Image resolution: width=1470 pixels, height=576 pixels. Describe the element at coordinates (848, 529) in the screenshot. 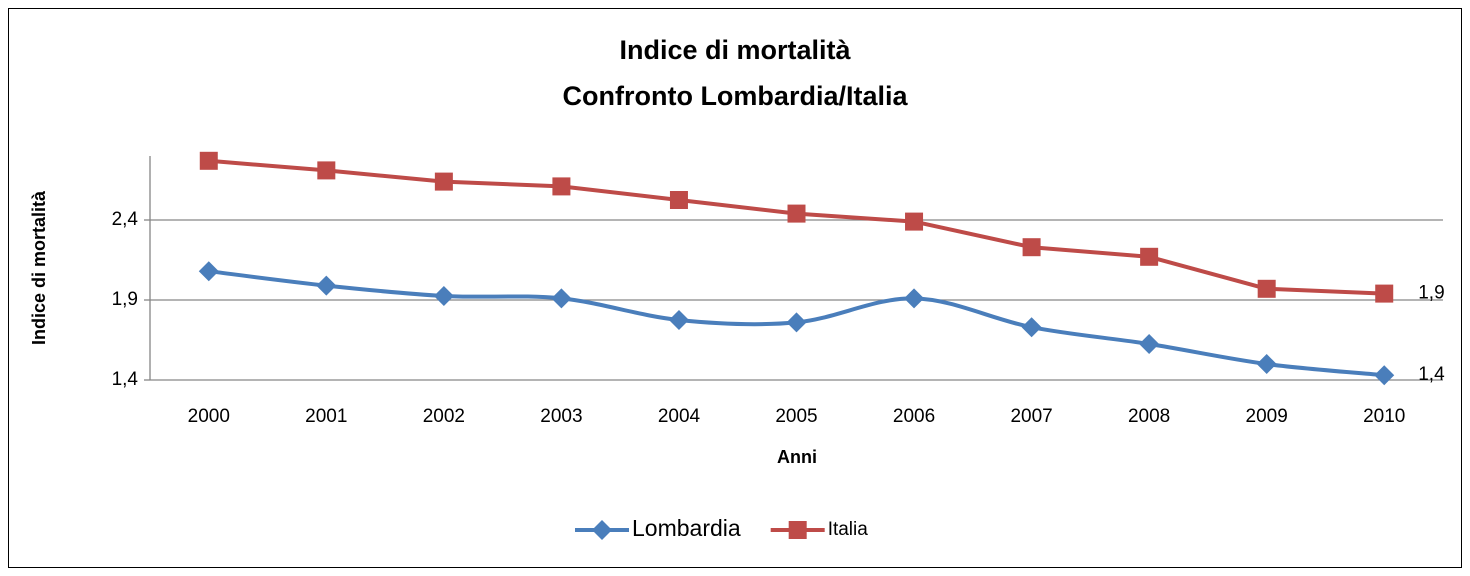

I see `legend-label: Italia` at that location.